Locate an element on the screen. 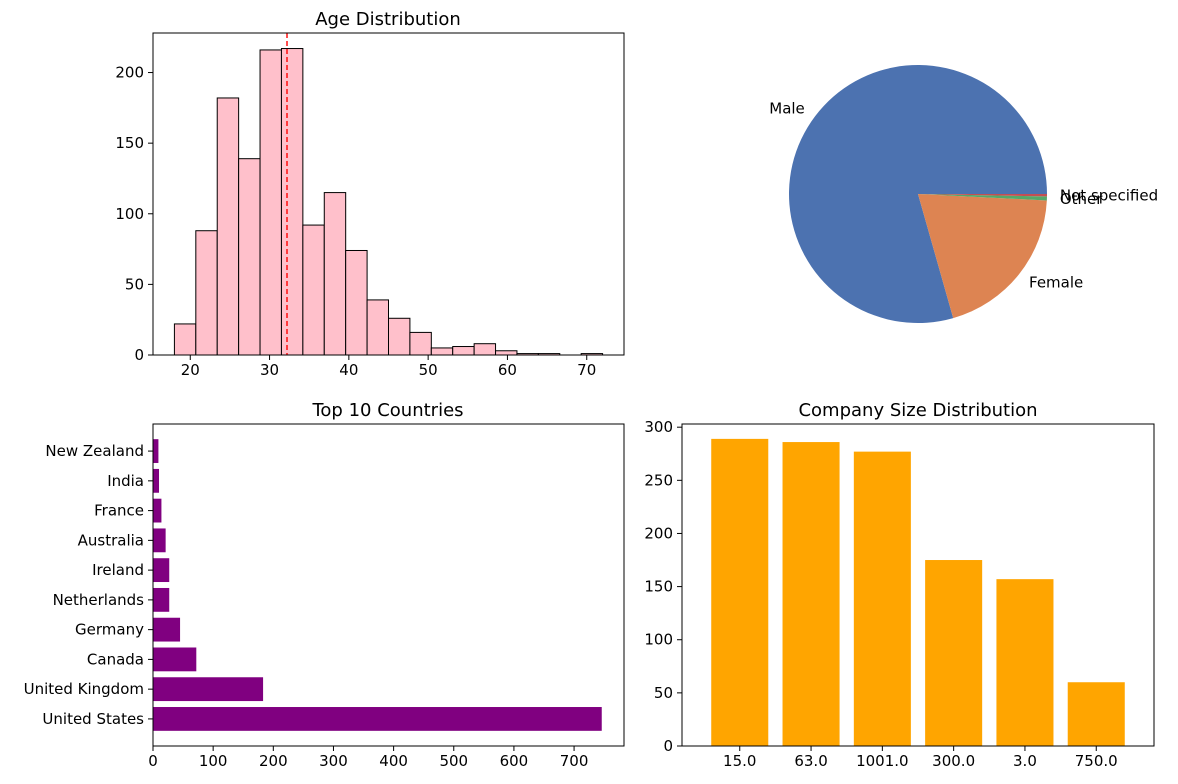 Image resolution: width=1178 pixels, height=784 pixels. x-tick-label: 400 is located at coordinates (393, 761).